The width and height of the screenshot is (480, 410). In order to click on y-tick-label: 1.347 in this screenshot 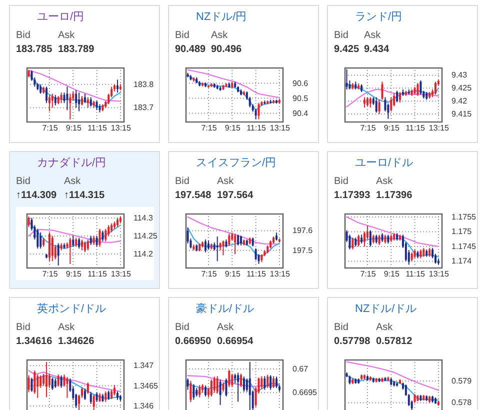, I will do `click(144, 365)`.